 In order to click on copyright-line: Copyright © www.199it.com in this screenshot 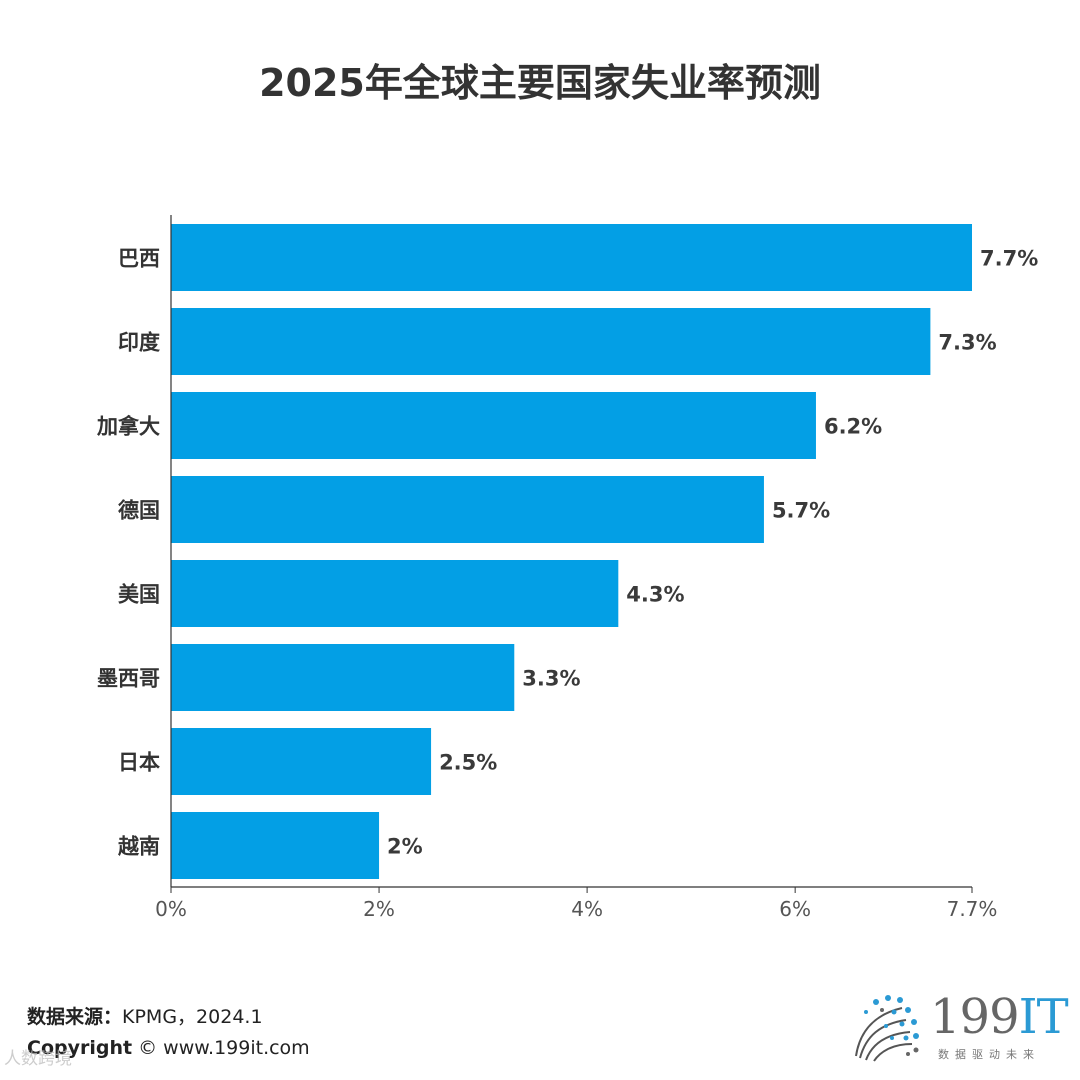, I will do `click(168, 1048)`.